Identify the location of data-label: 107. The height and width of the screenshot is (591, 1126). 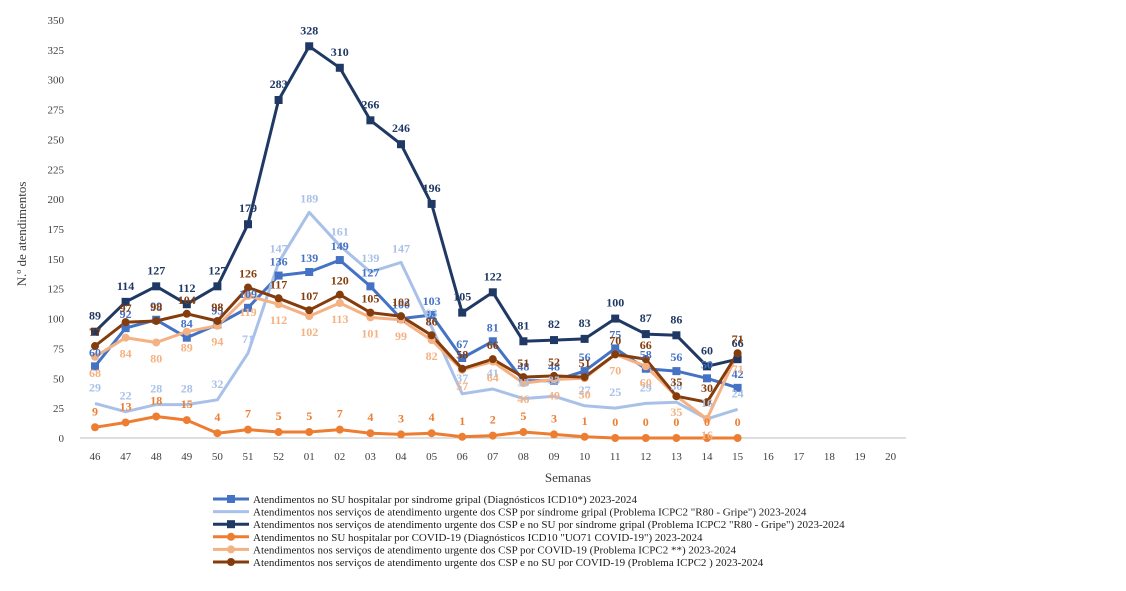
(309, 296).